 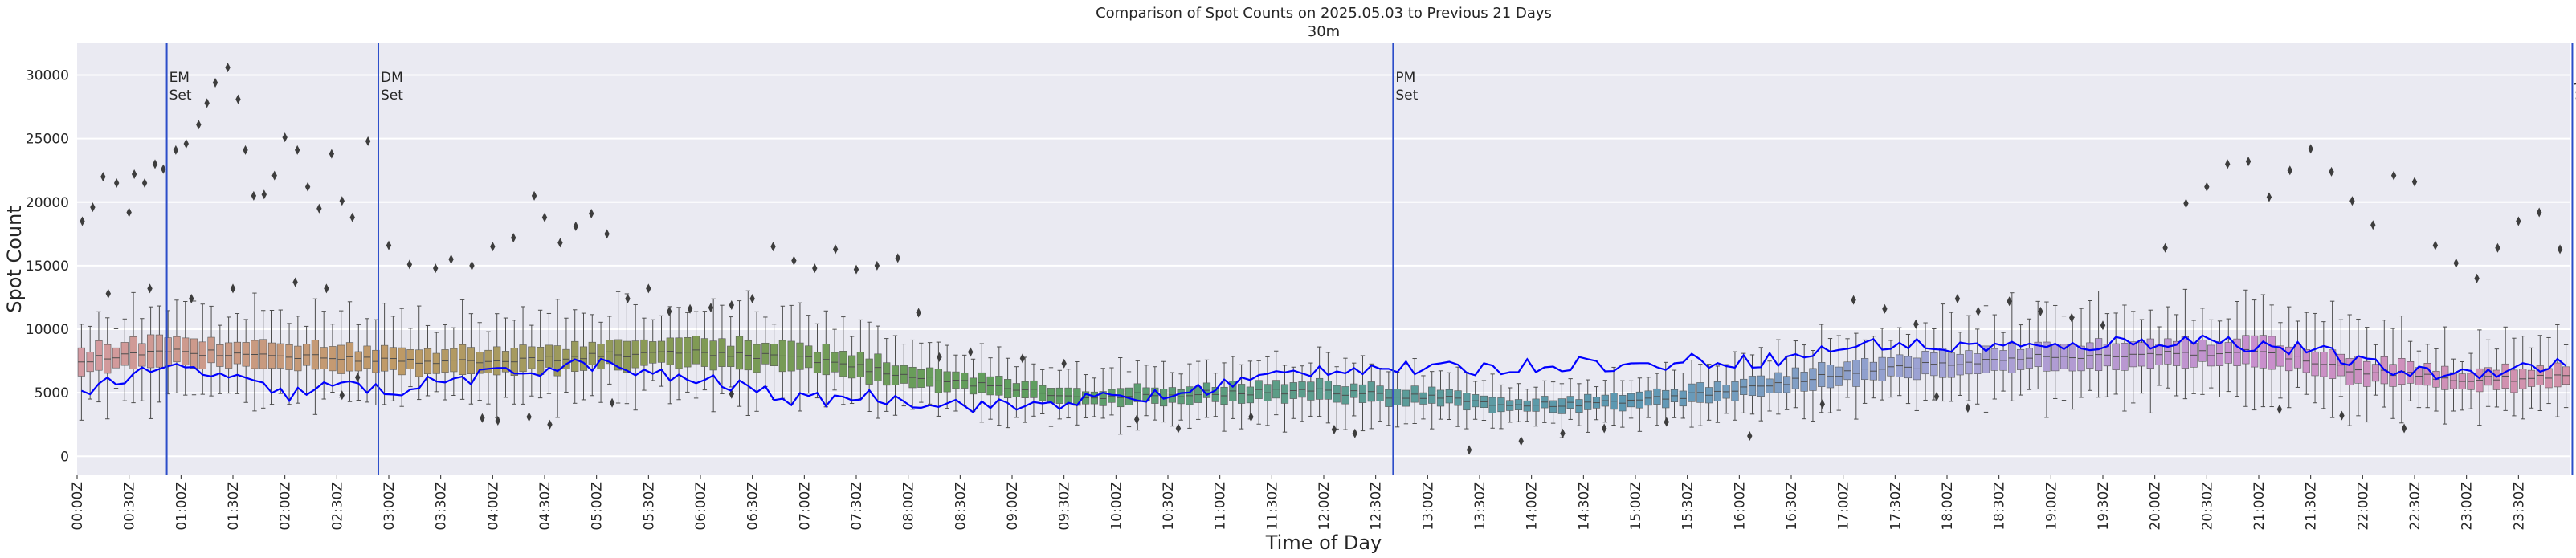 What do you see at coordinates (701, 506) in the screenshot?
I see `x-tick-label: 06:00Z` at bounding box center [701, 506].